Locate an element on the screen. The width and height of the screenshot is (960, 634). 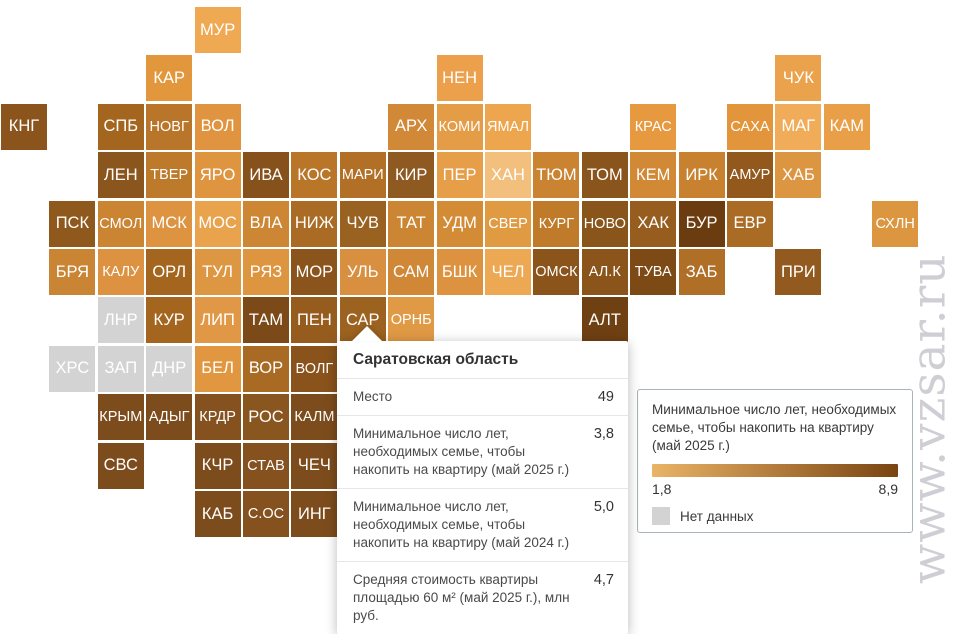
region-tile-НЕН: НЕН is located at coordinates (459, 78).